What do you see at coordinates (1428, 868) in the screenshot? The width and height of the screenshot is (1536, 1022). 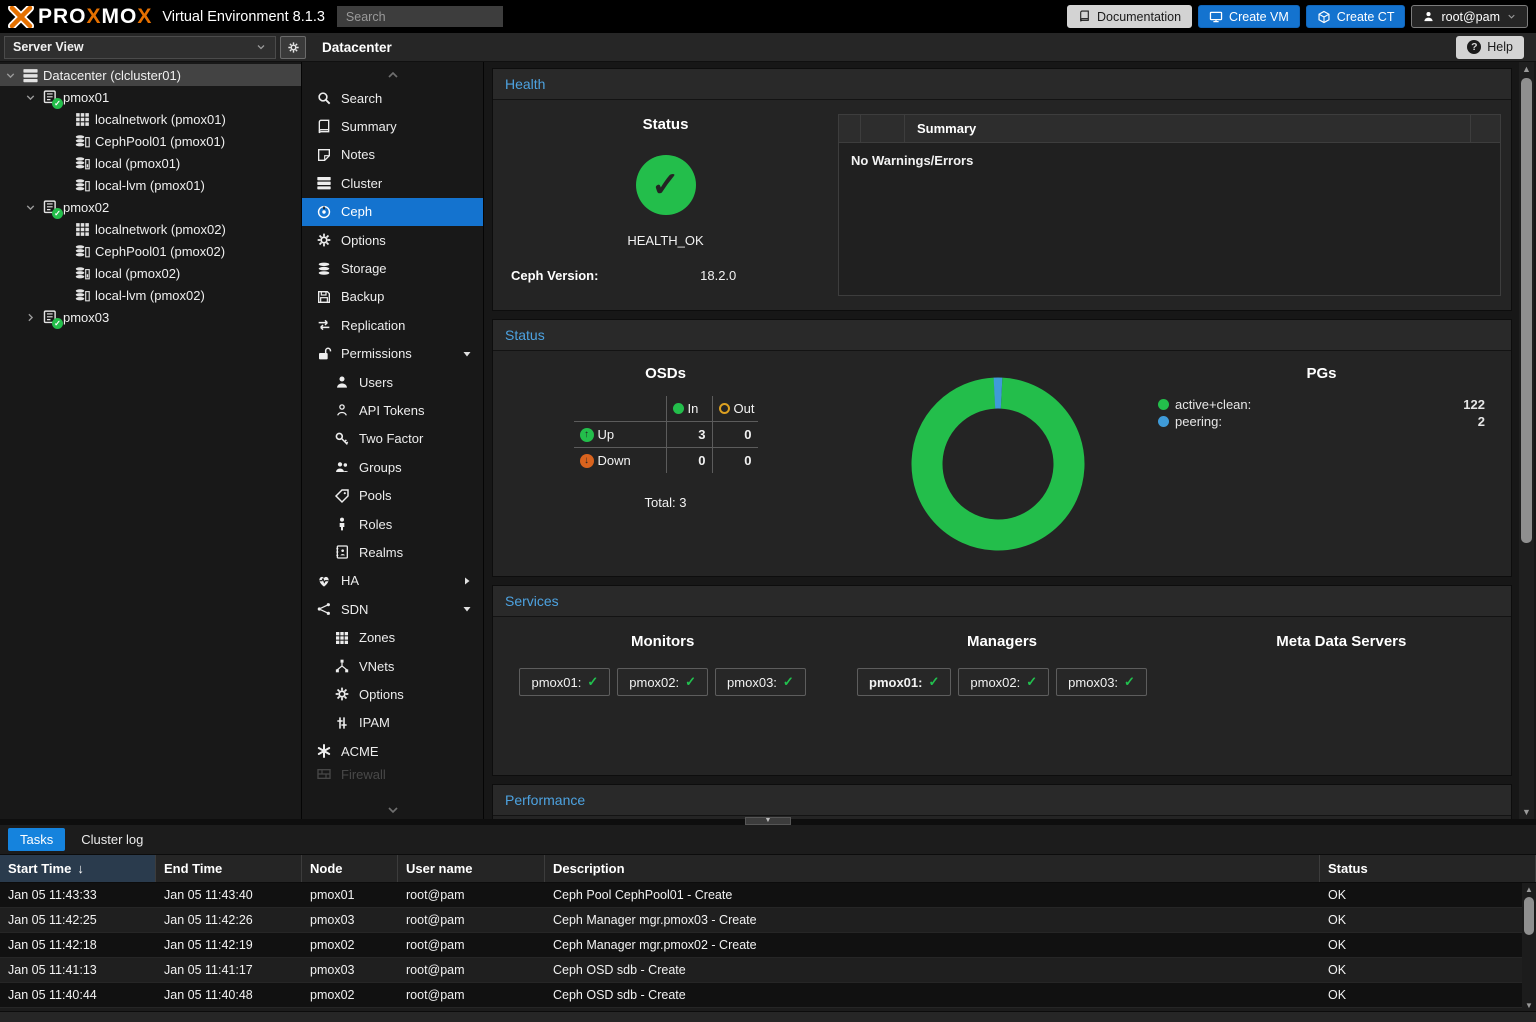 I see `column-header-status: Status` at bounding box center [1428, 868].